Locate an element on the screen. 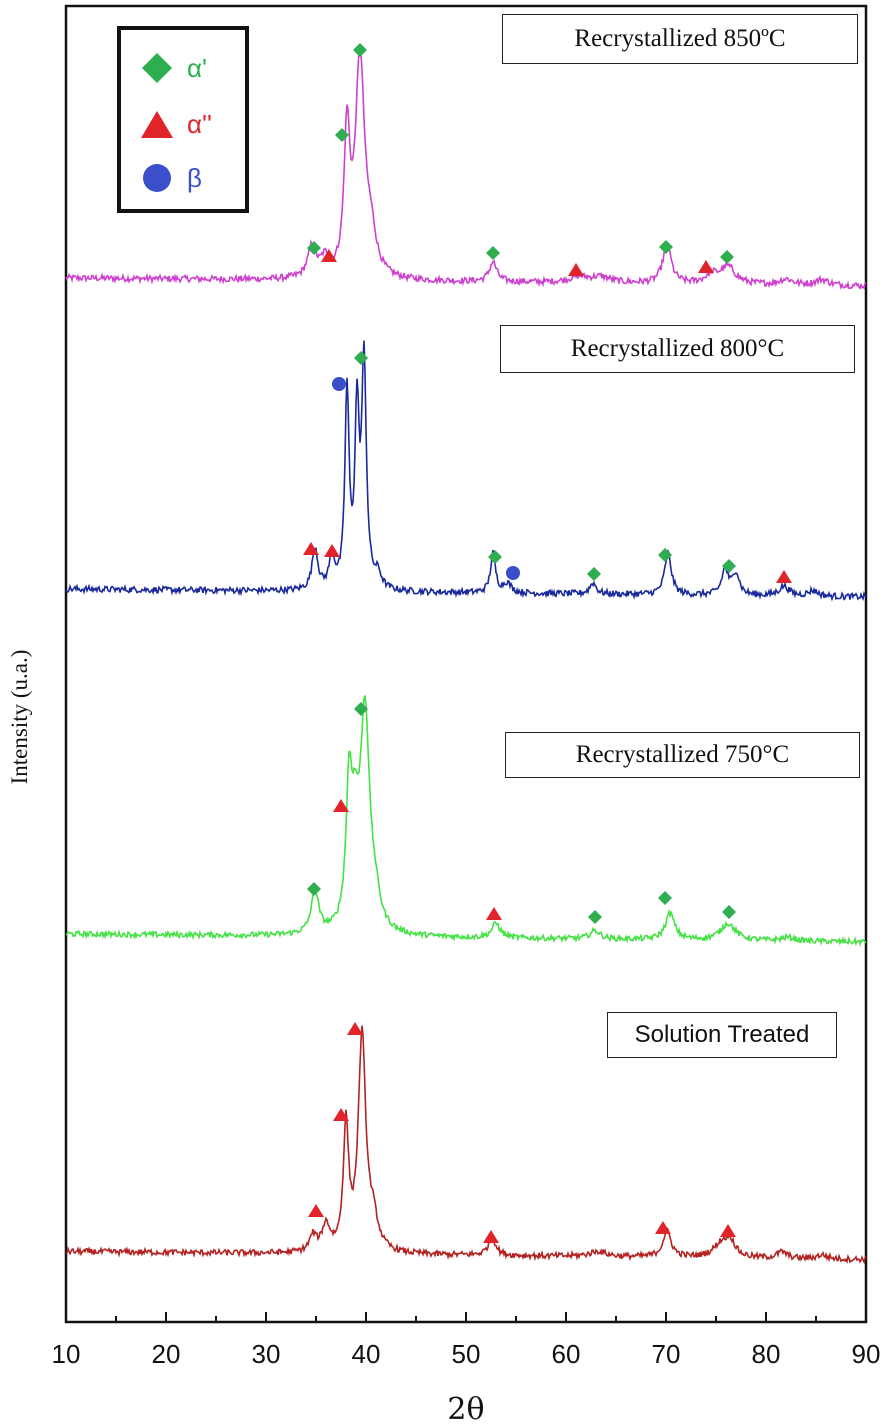 This screenshot has height=1427, width=887. x-tick-label: 90 is located at coordinates (866, 1354).